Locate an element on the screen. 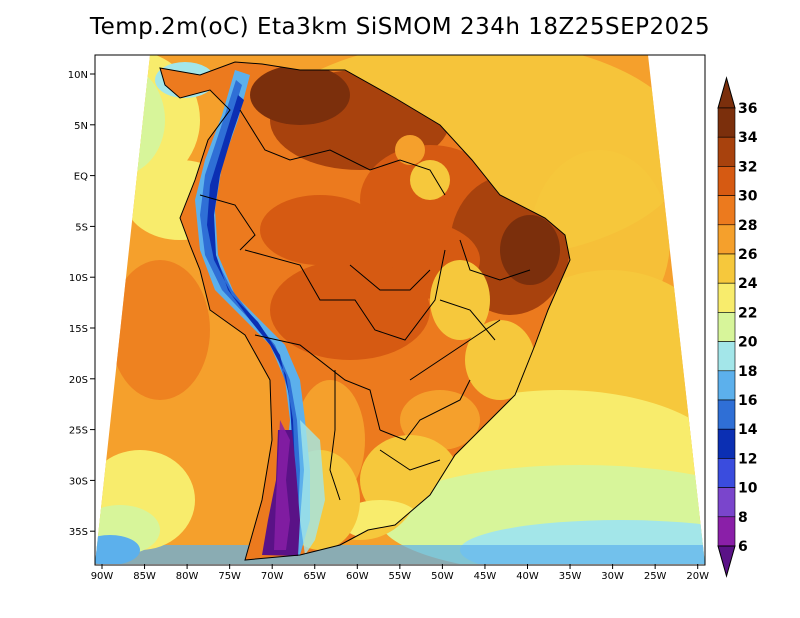 This screenshot has width=800, height=618. colorbar-label: 6 is located at coordinates (743, 547).